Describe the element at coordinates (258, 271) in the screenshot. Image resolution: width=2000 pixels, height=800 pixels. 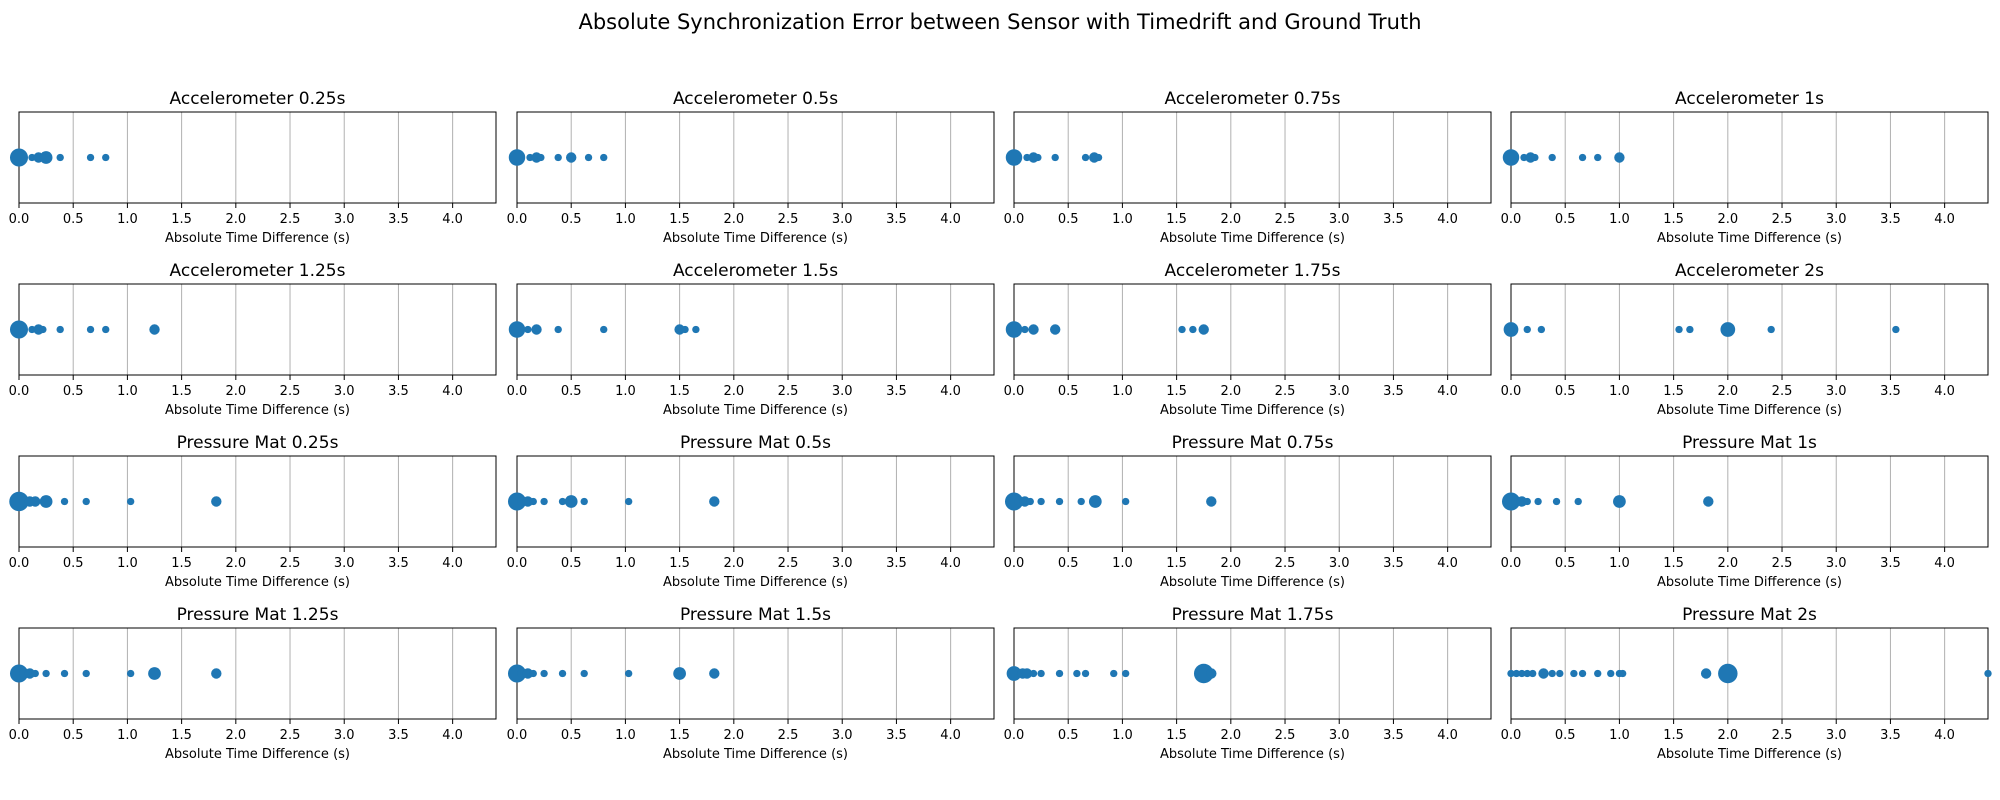
I see `subplot-title: Accelerometer 1.25s` at that location.